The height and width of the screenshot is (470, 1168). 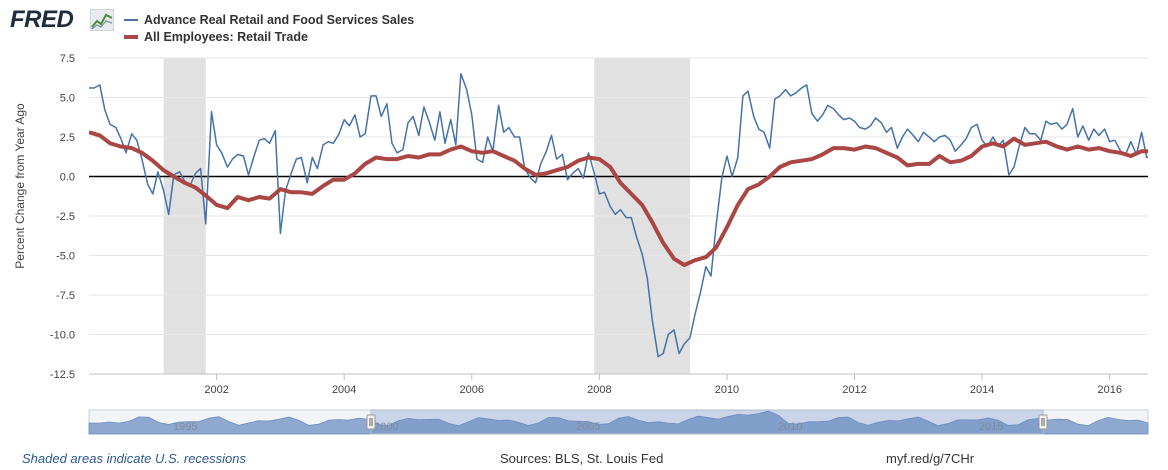 I want to click on y-tick-label: -12.5, so click(x=62, y=375).